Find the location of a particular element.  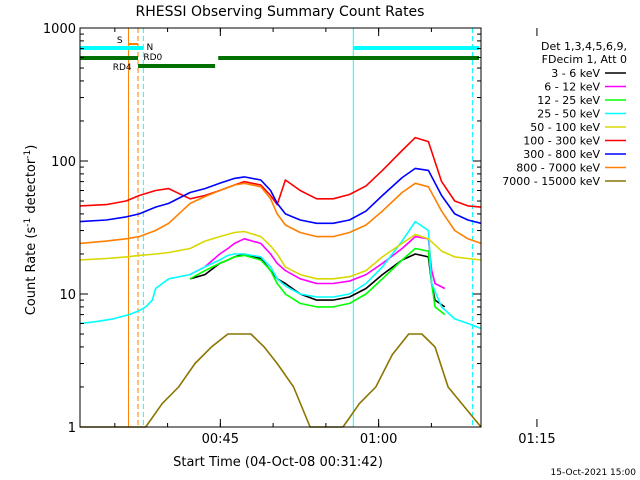

legend-label: 7000 - 15000 keV is located at coordinates (551, 181).